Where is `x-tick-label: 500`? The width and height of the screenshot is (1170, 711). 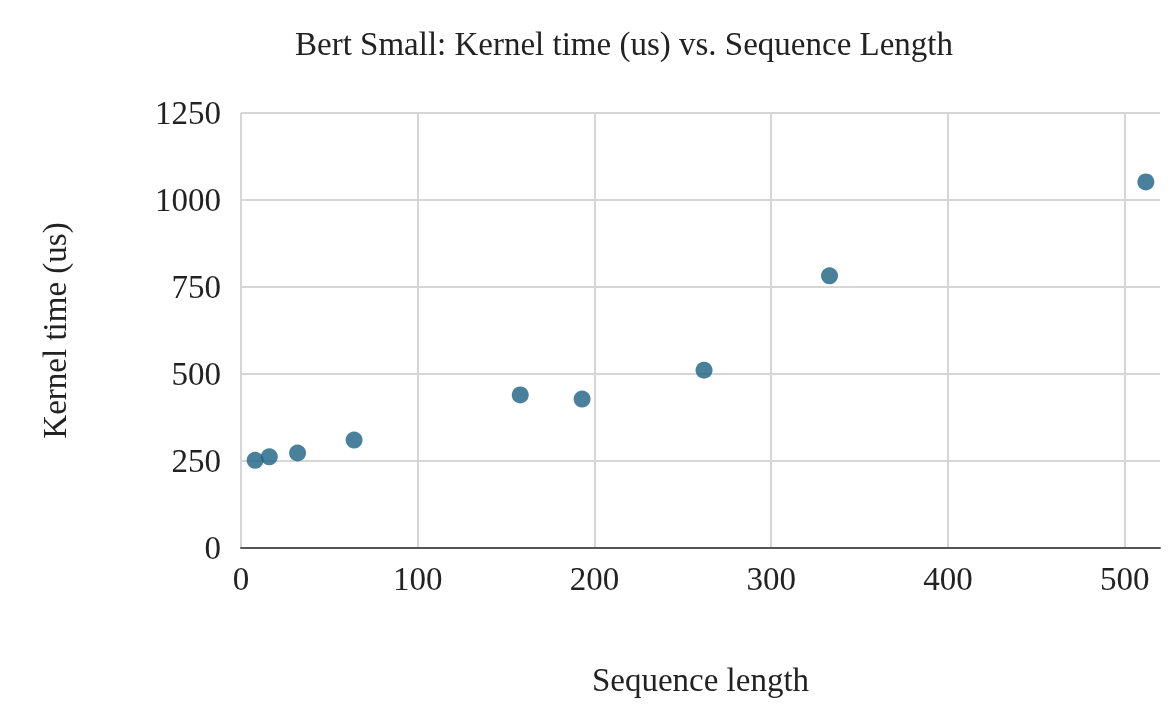
x-tick-label: 500 is located at coordinates (1124, 578).